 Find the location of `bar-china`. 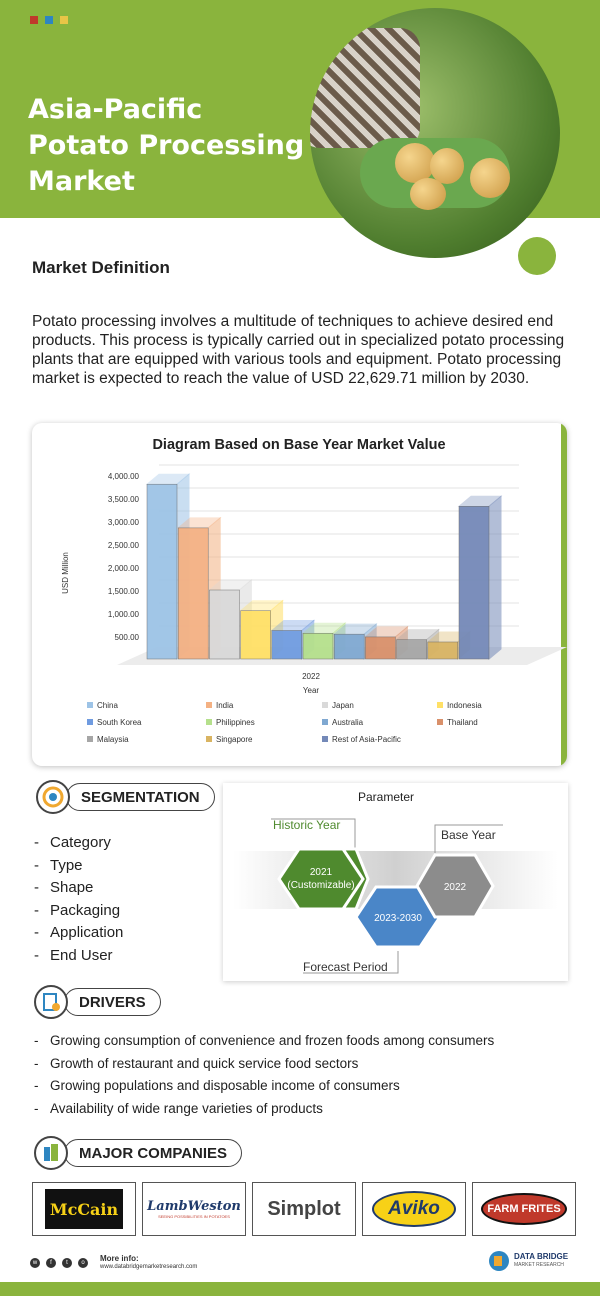

bar-china is located at coordinates (162, 571).